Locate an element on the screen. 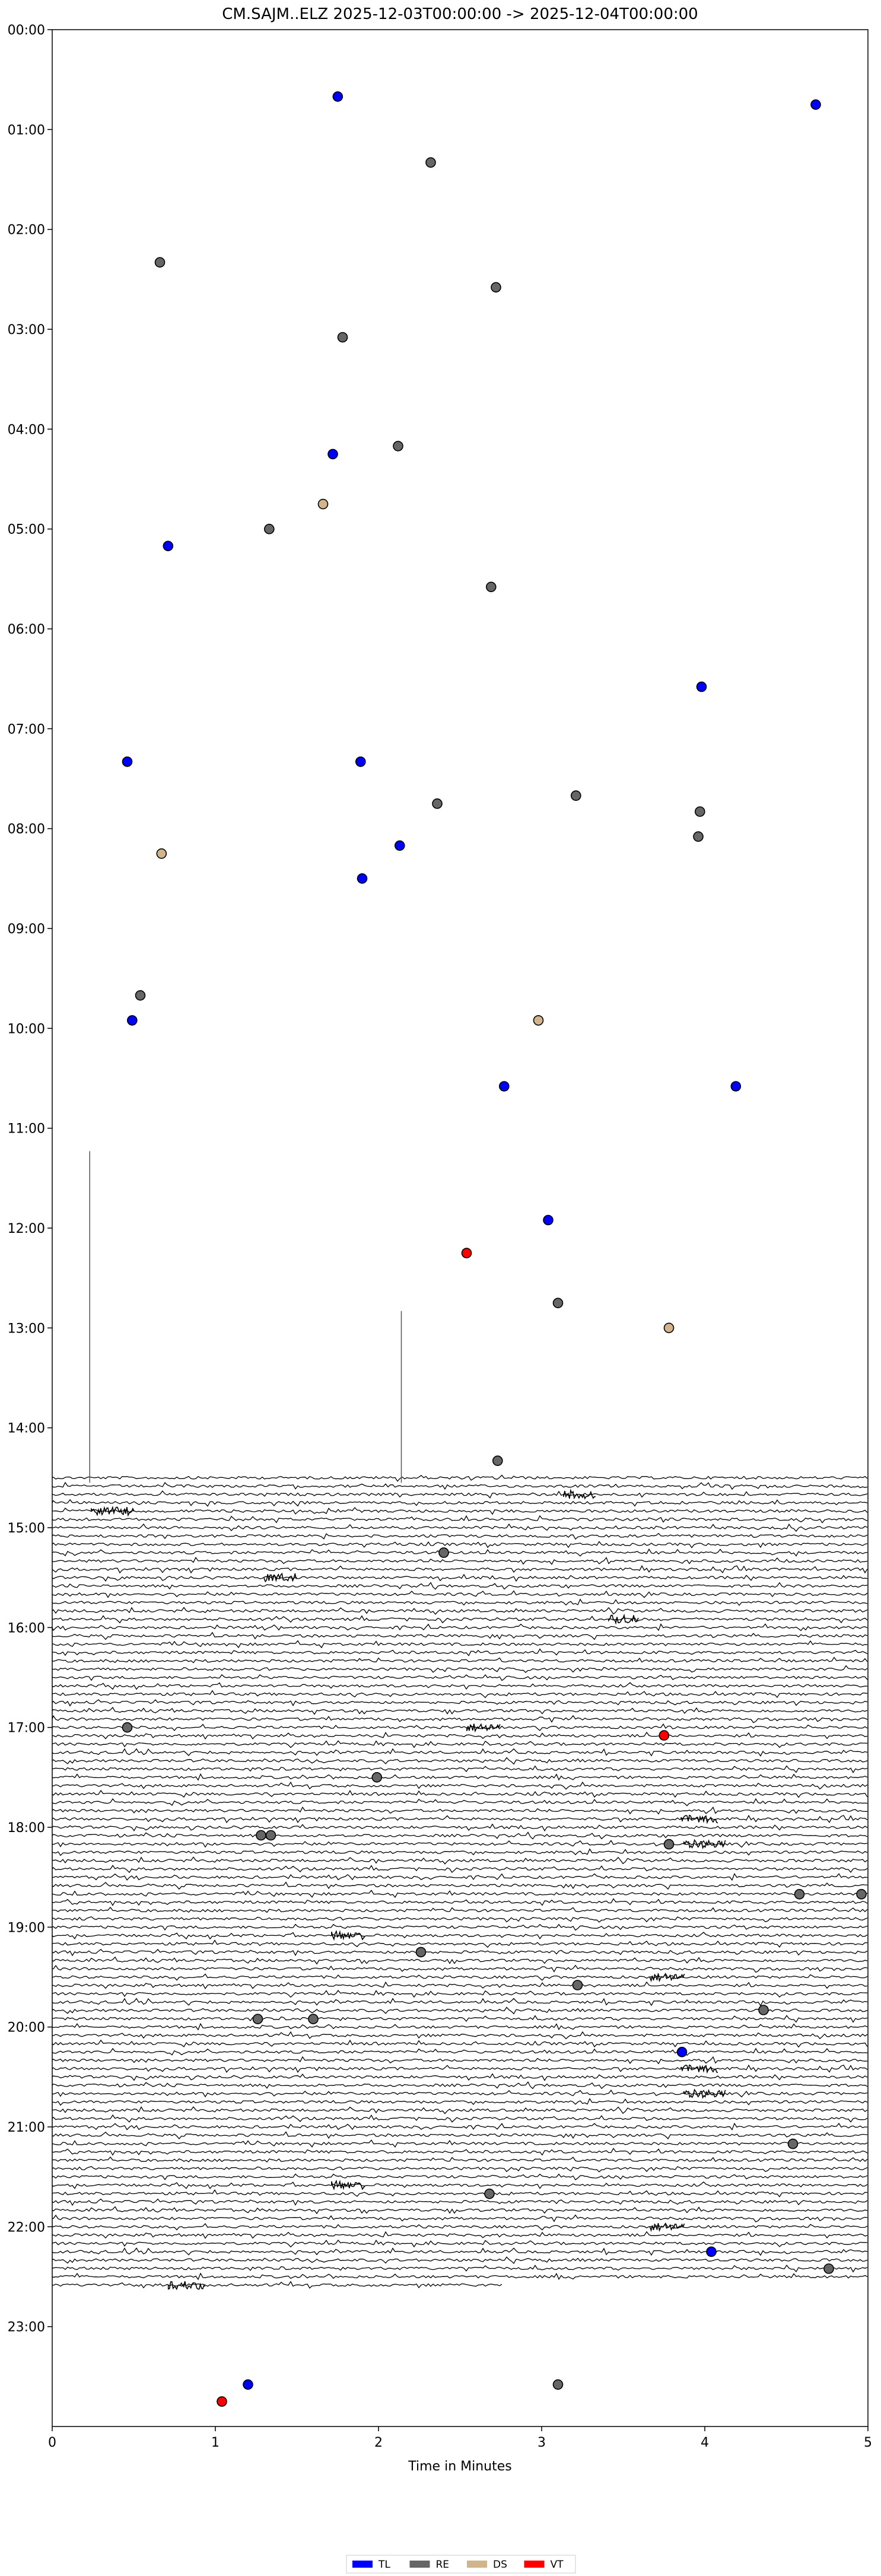  y-tick-label-15: 15:00 is located at coordinates (27, 1528).